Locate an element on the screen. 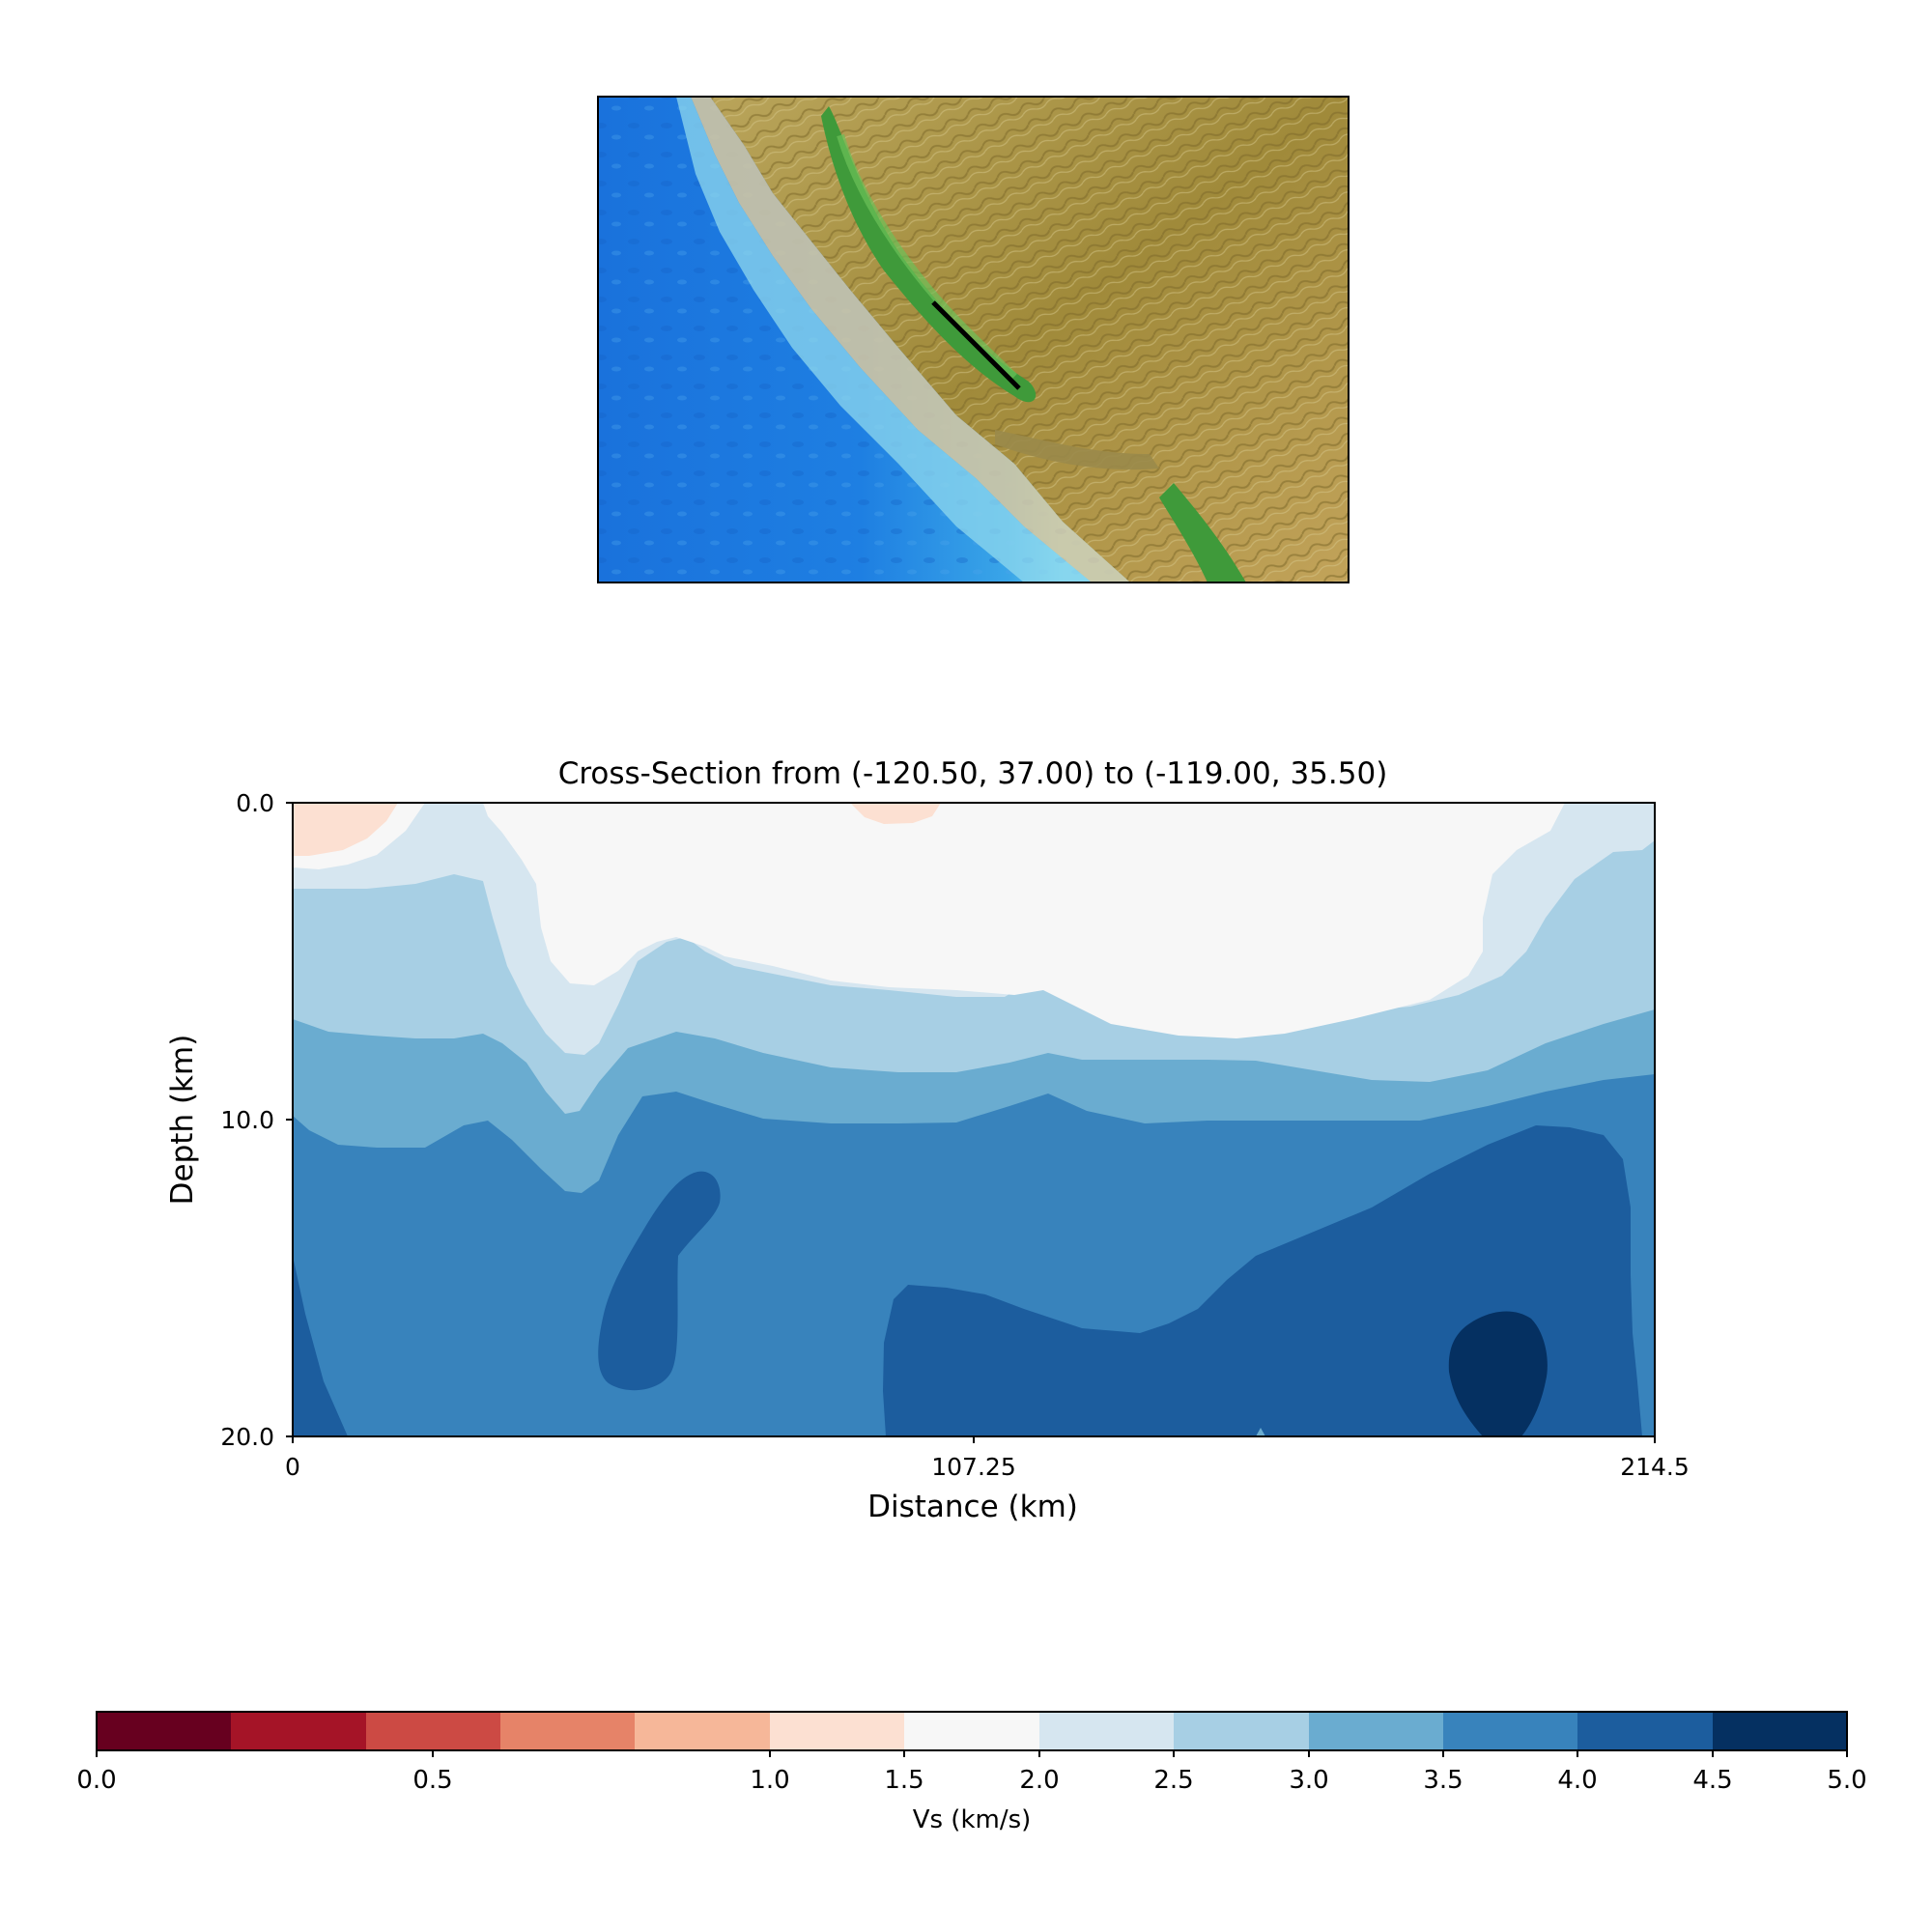 This screenshot has height=1932, width=1932. location-map is located at coordinates (973, 339).